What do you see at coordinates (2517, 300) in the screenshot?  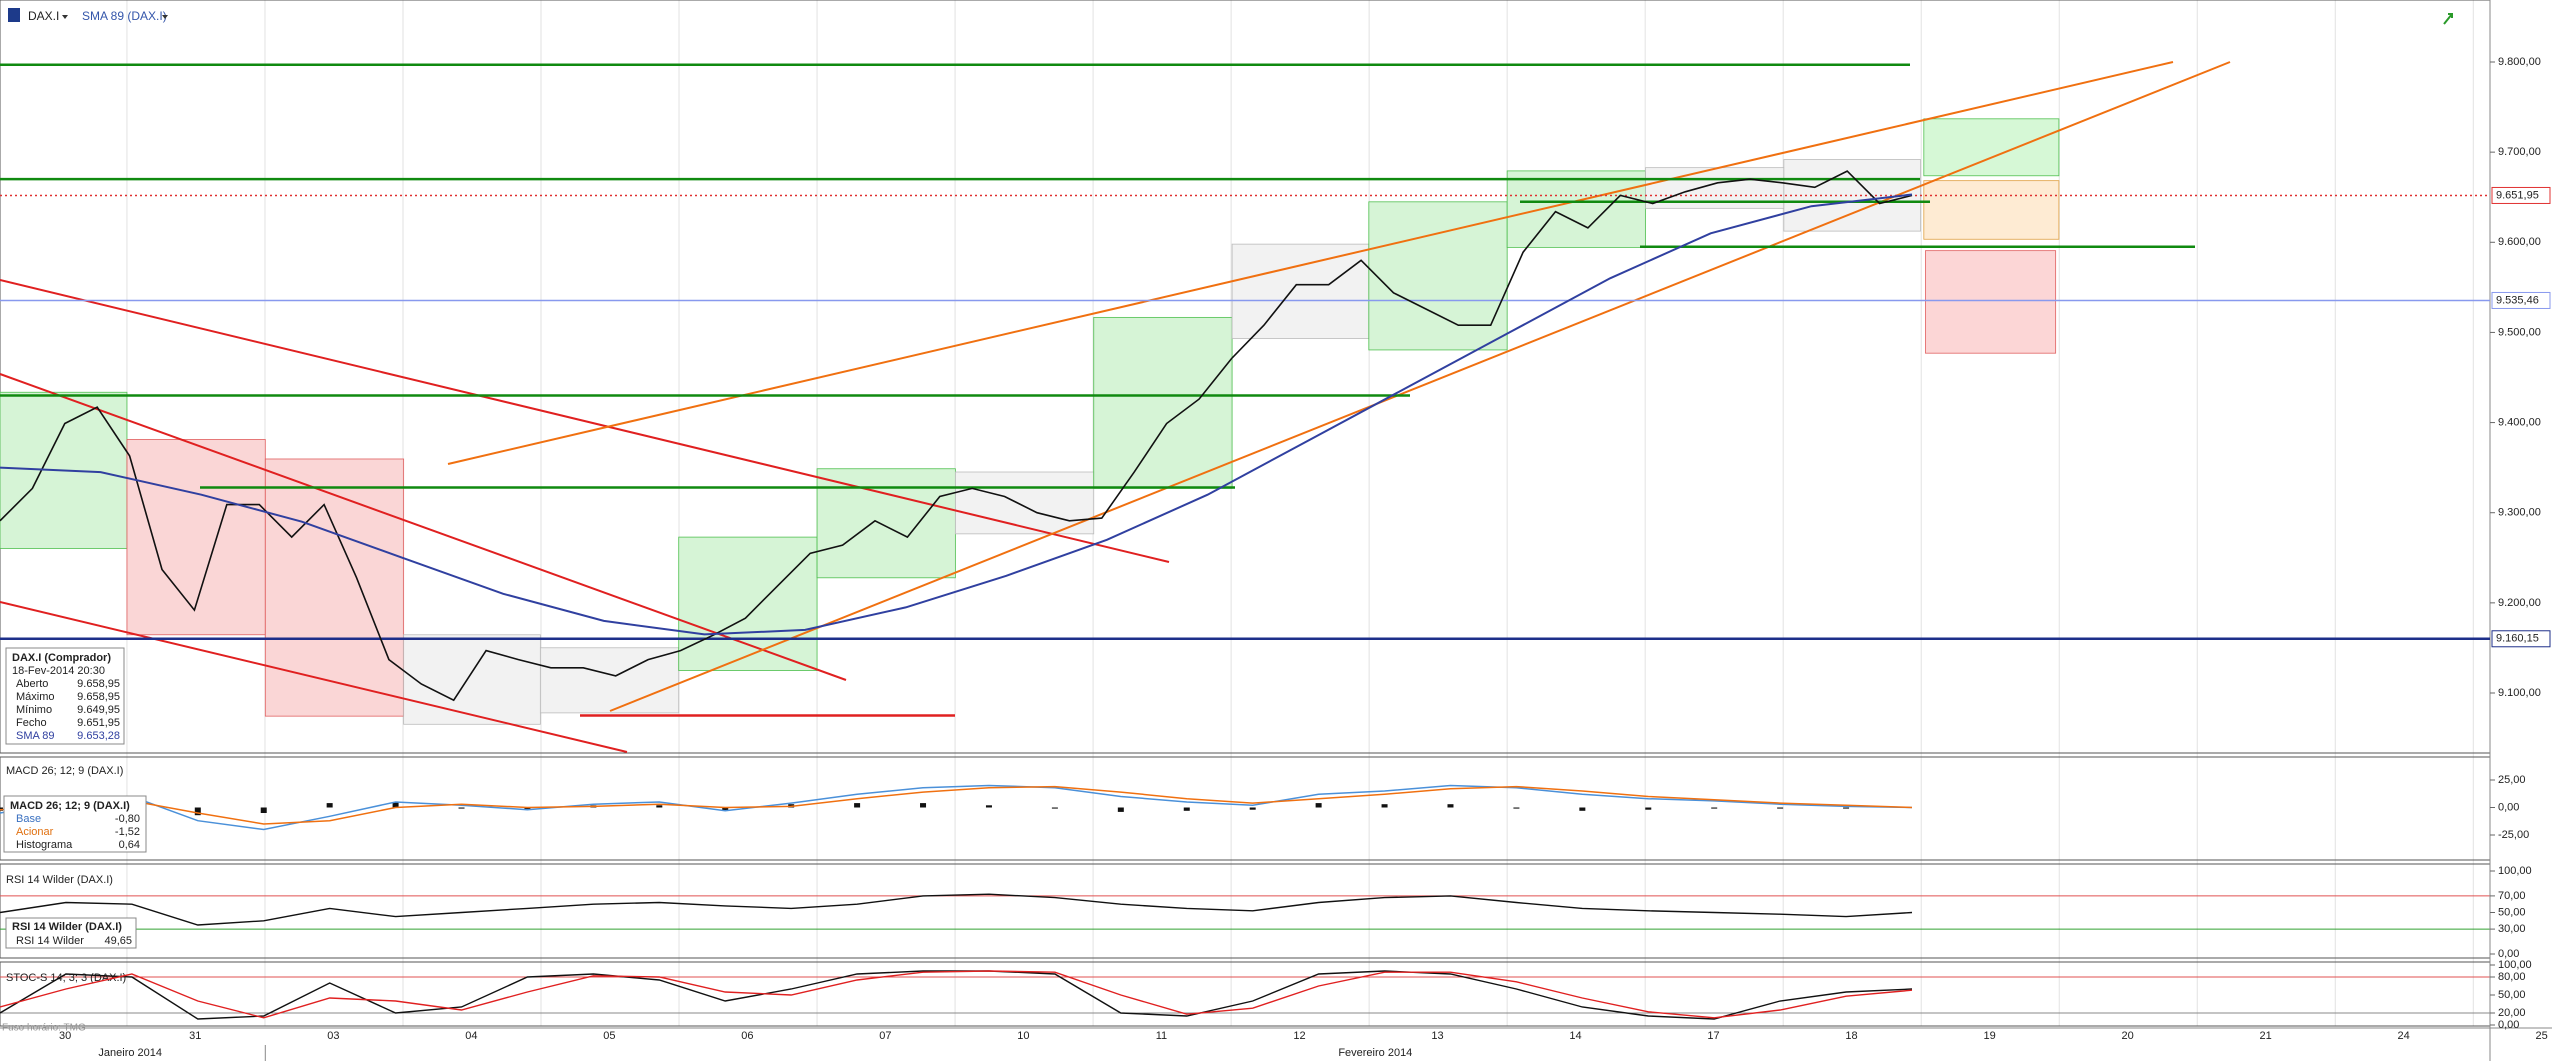 I see `marker-label: 9.535,46` at bounding box center [2517, 300].